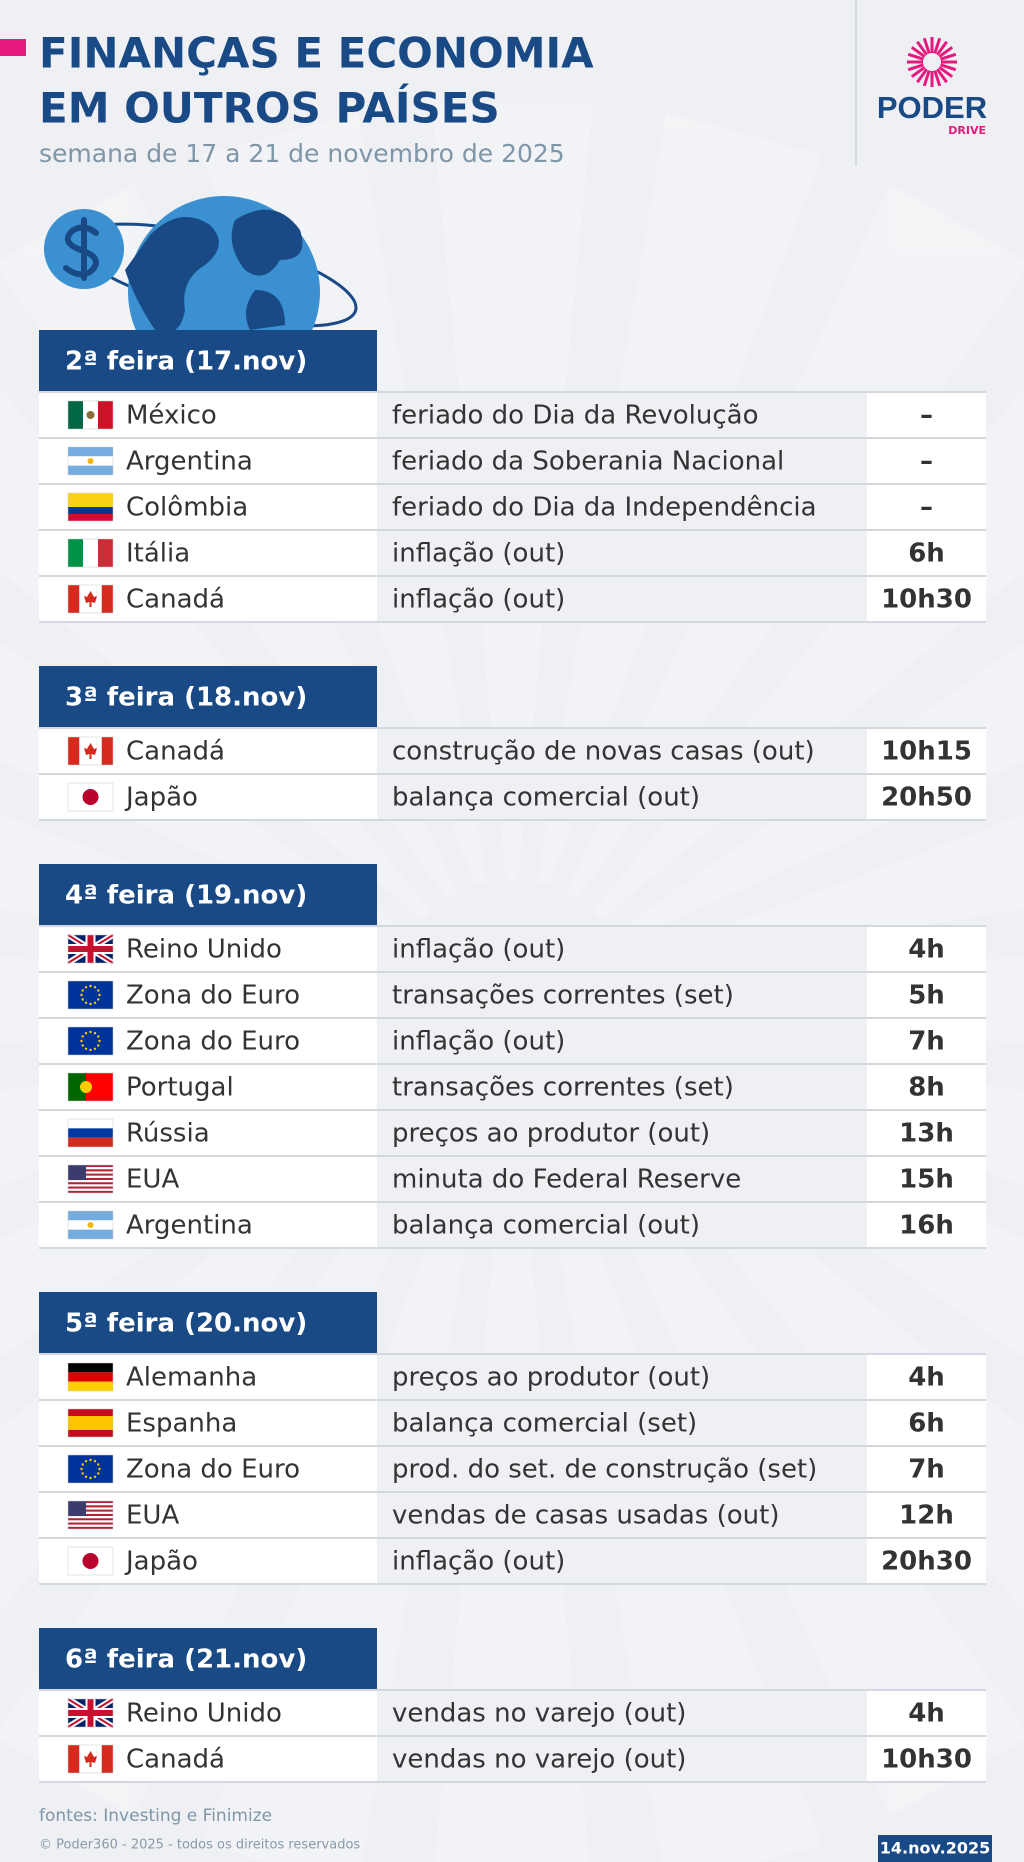 The image size is (1024, 1862). Describe the element at coordinates (546, 798) in the screenshot. I see `event: balança comercial (out)` at that location.